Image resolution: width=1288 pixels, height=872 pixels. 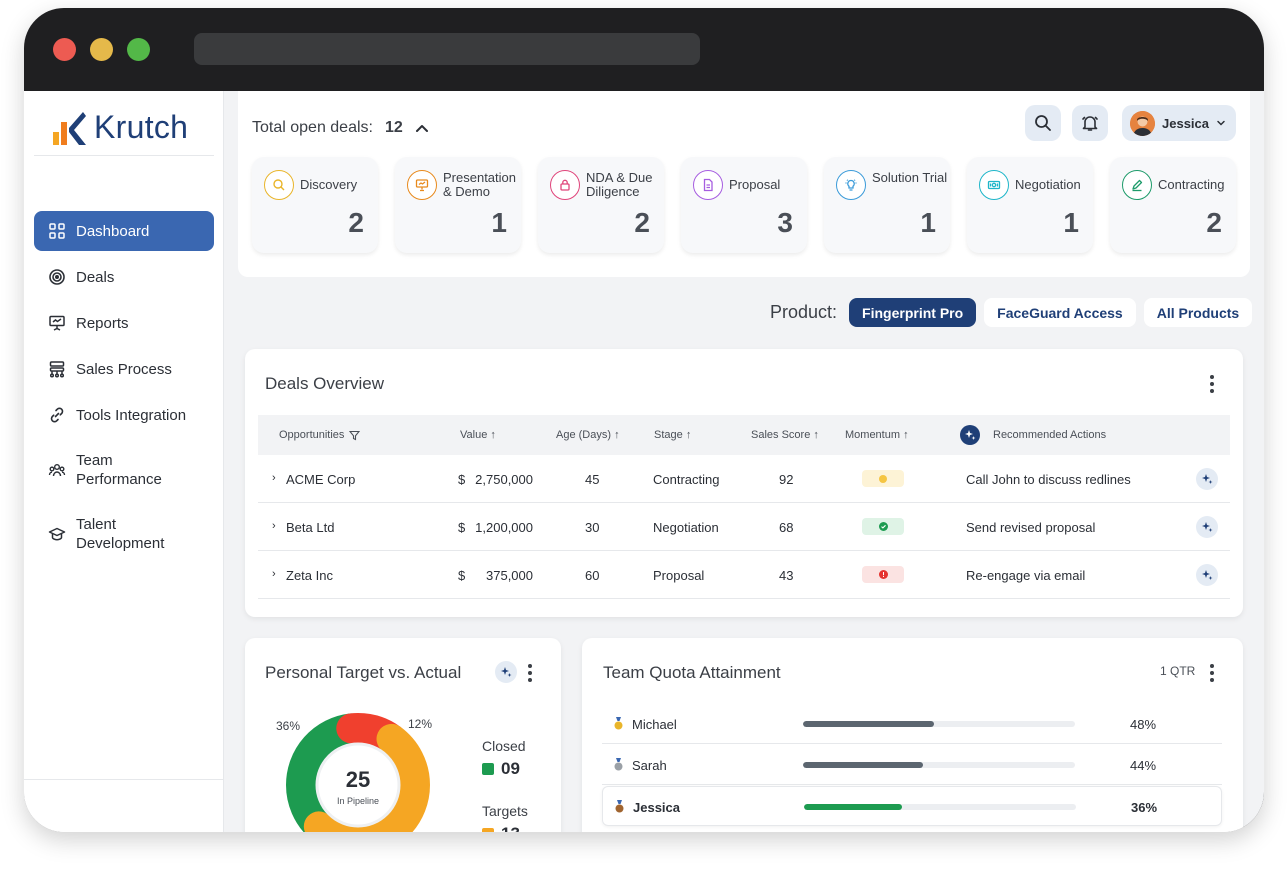 What do you see at coordinates (310, 527) in the screenshot?
I see `opportunity-name: Beta Ltd` at bounding box center [310, 527].